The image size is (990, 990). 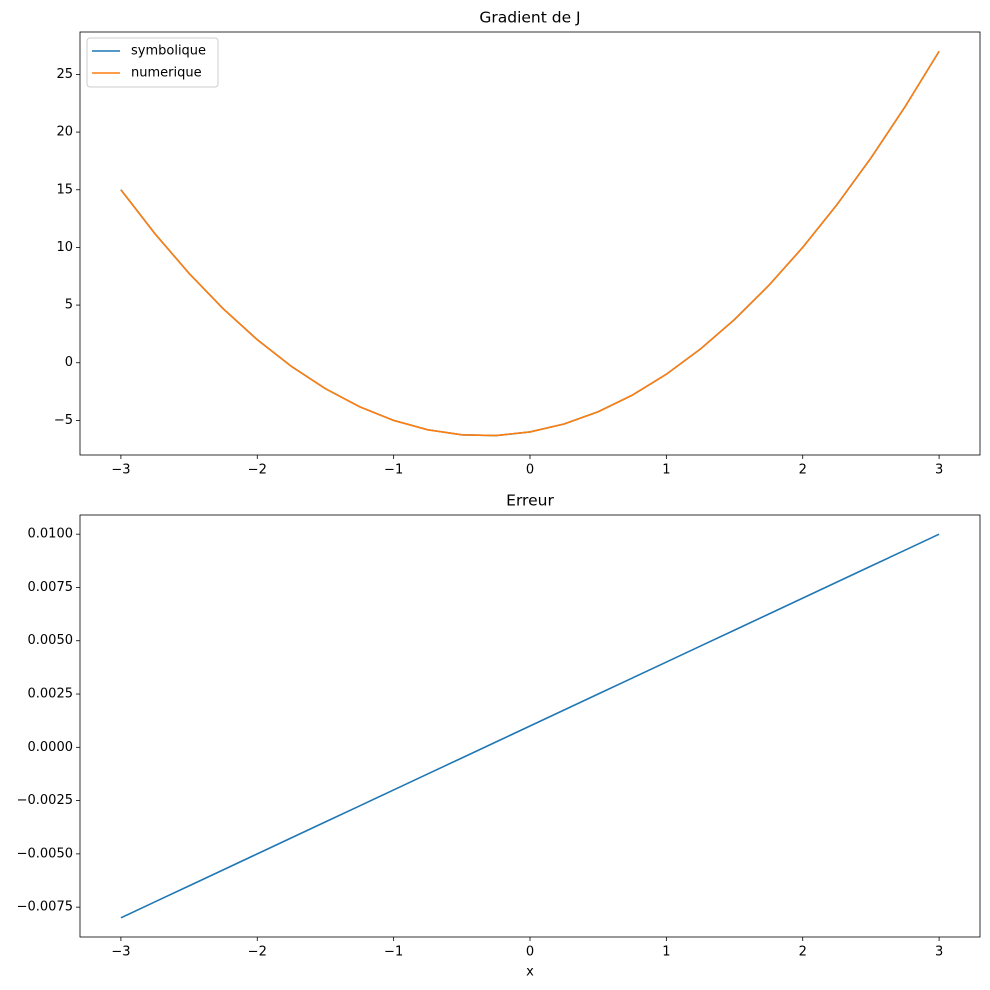 I want to click on y-tick-label: 10, so click(x=64, y=247).